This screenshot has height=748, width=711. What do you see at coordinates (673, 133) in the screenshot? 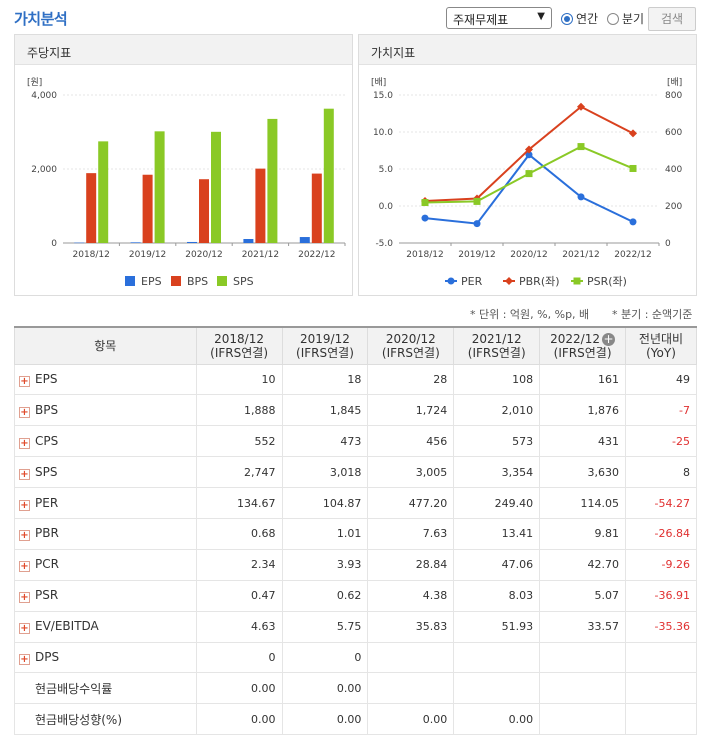
I see `y-tick-label-right: 600` at bounding box center [673, 133].